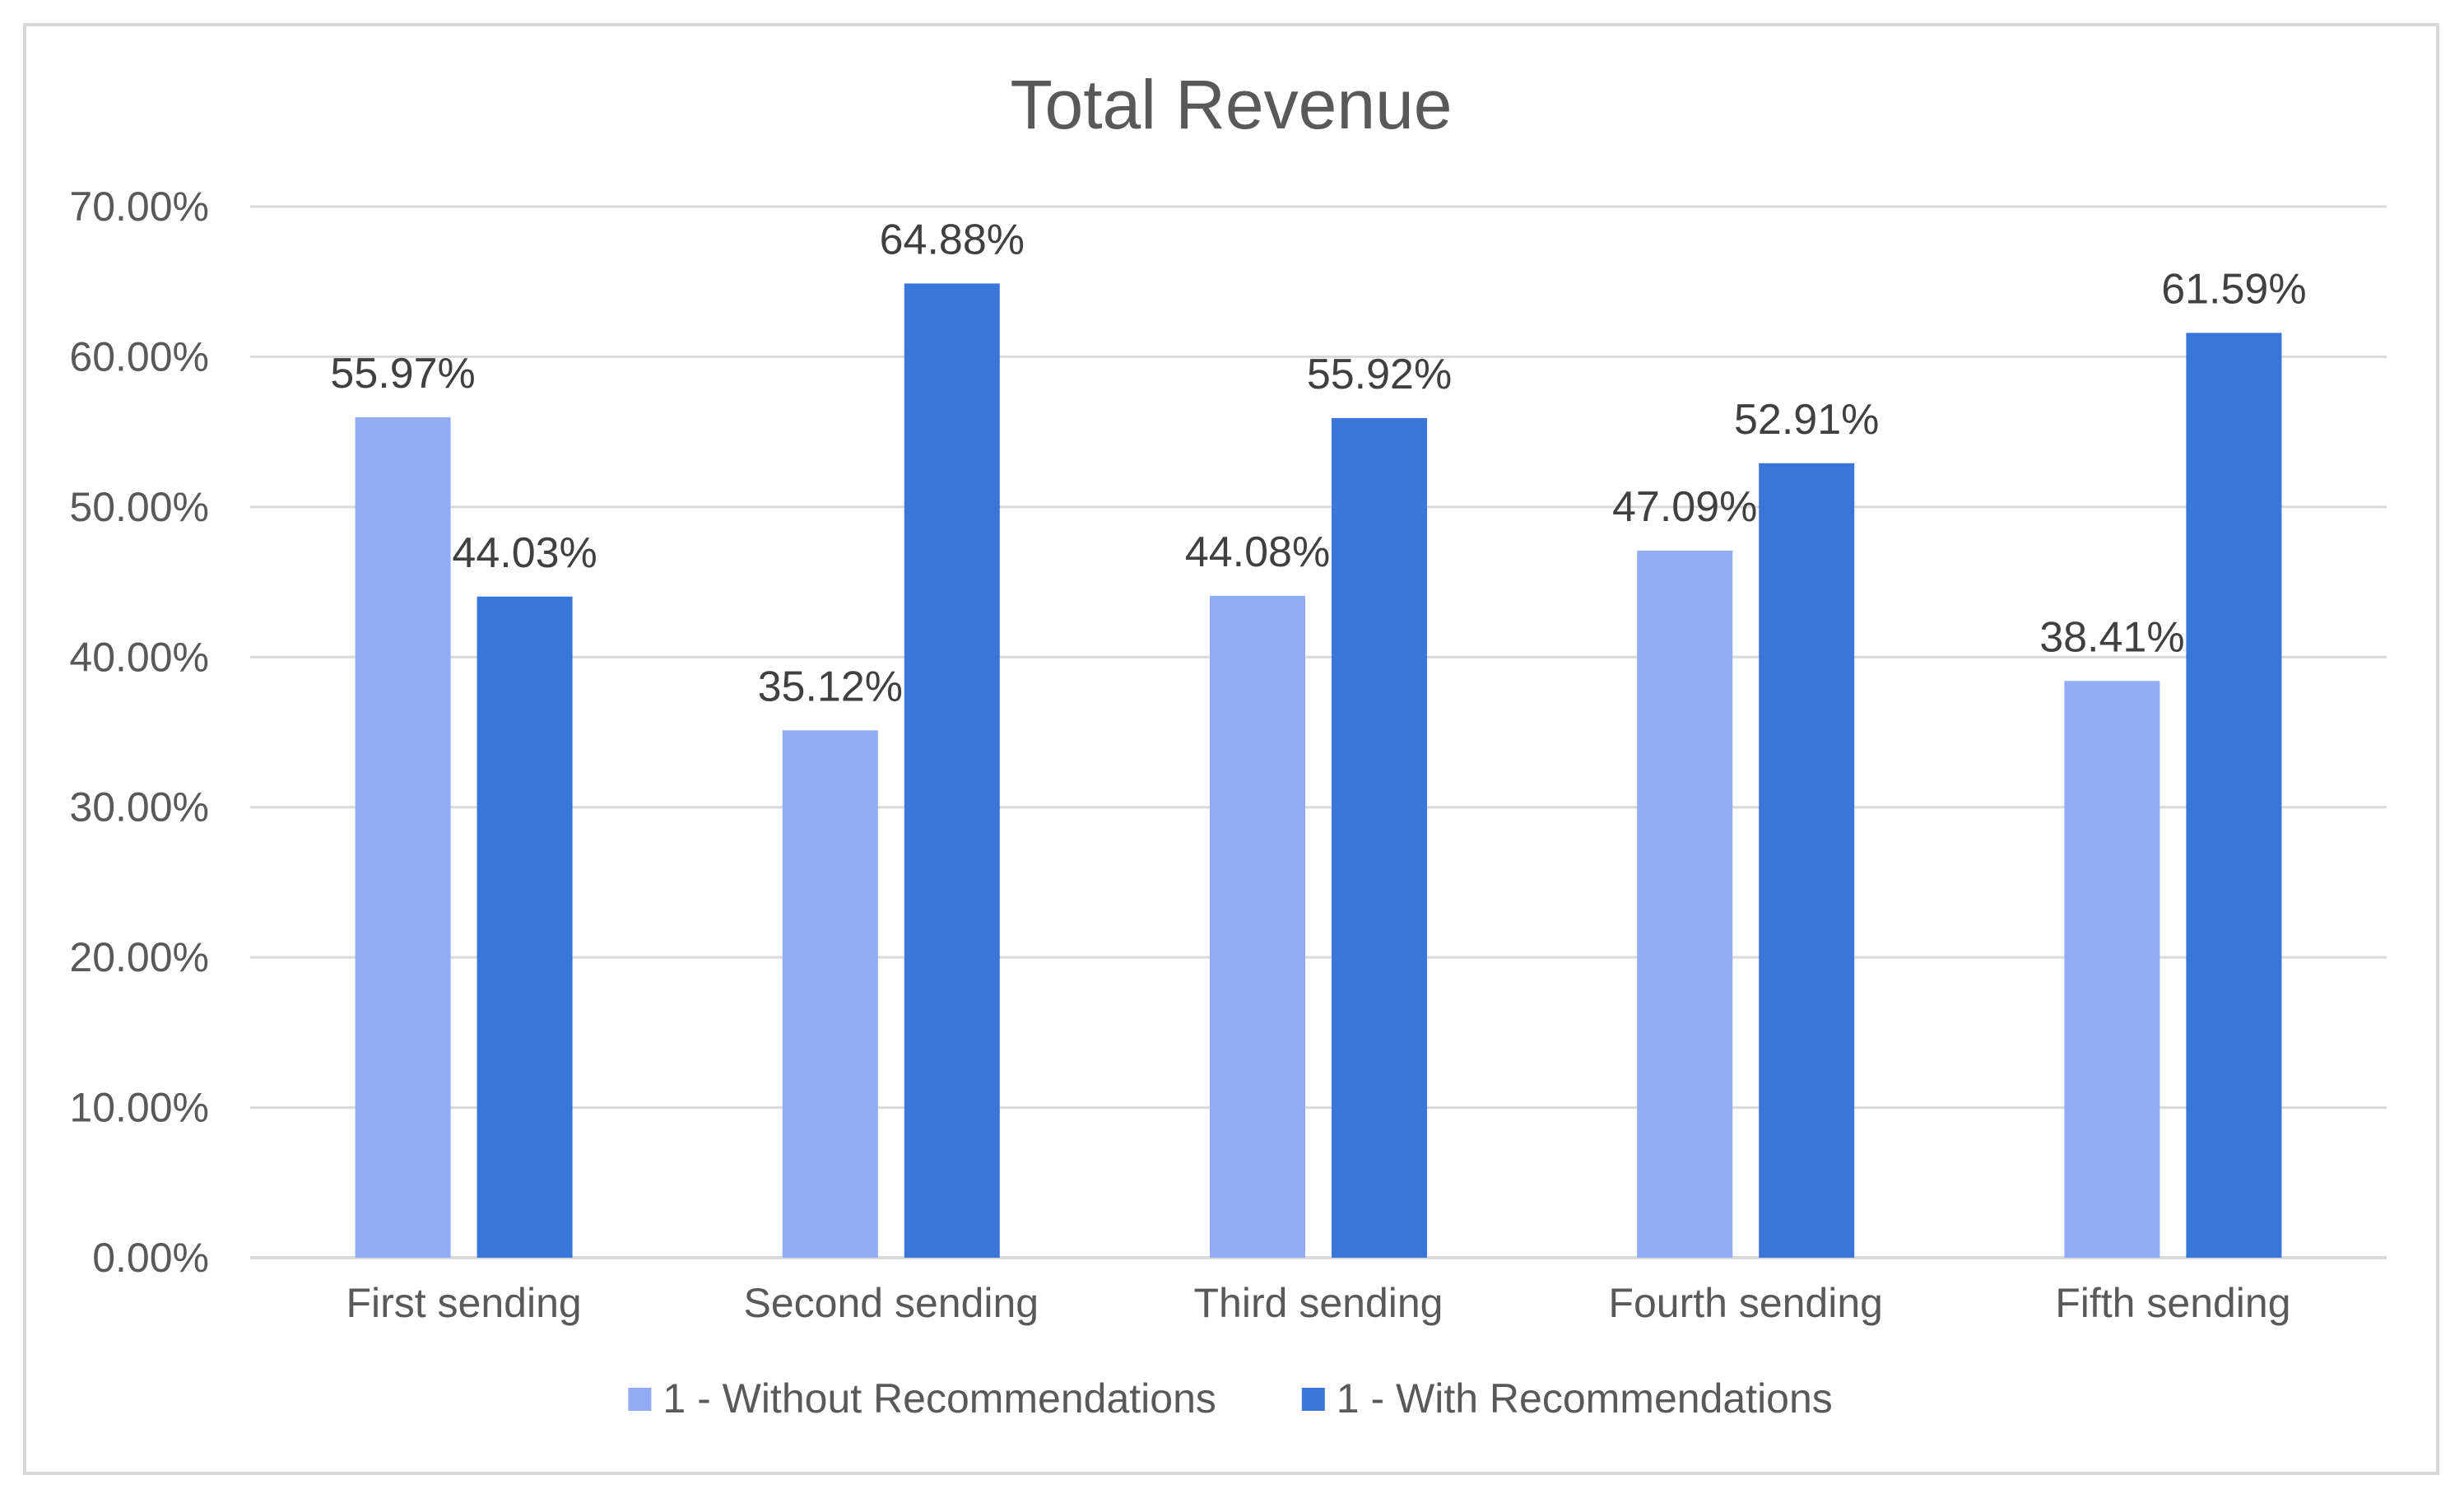 The width and height of the screenshot is (2464, 1503). What do you see at coordinates (1684, 507) in the screenshot?
I see `data-label: 47.09%` at bounding box center [1684, 507].